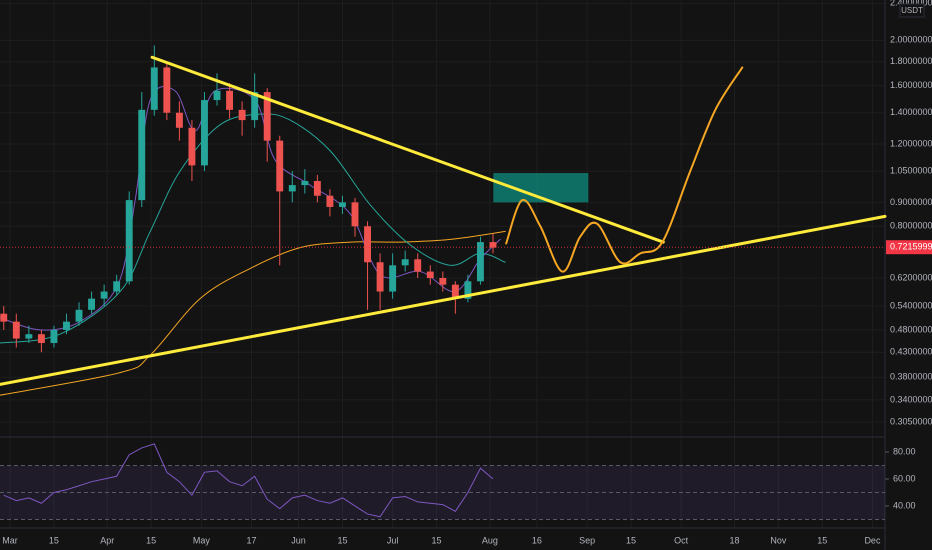 The image size is (932, 550). What do you see at coordinates (911, 112) in the screenshot?
I see `y-tick-label: 1.40000000` at bounding box center [911, 112].